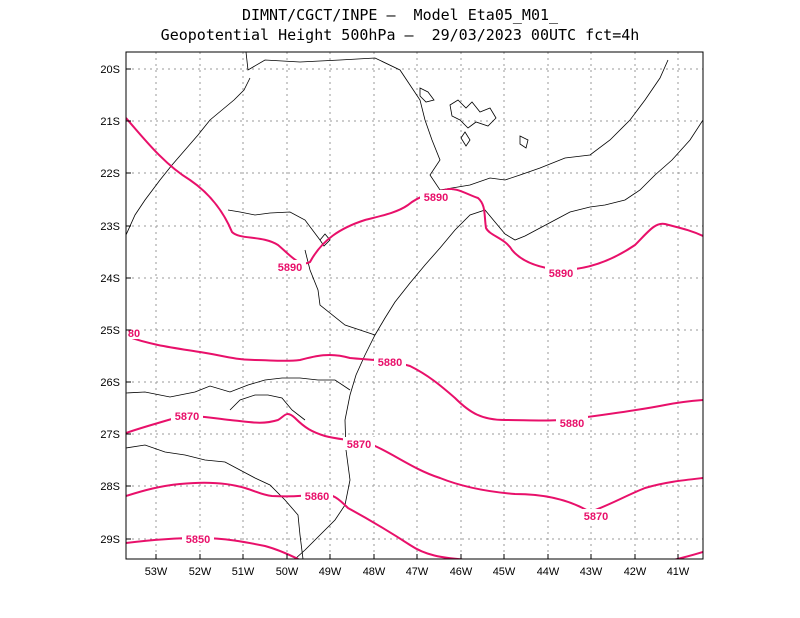 This screenshot has width=800, height=618. Describe the element at coordinates (678, 572) in the screenshot. I see `lon-label: 41W` at that location.